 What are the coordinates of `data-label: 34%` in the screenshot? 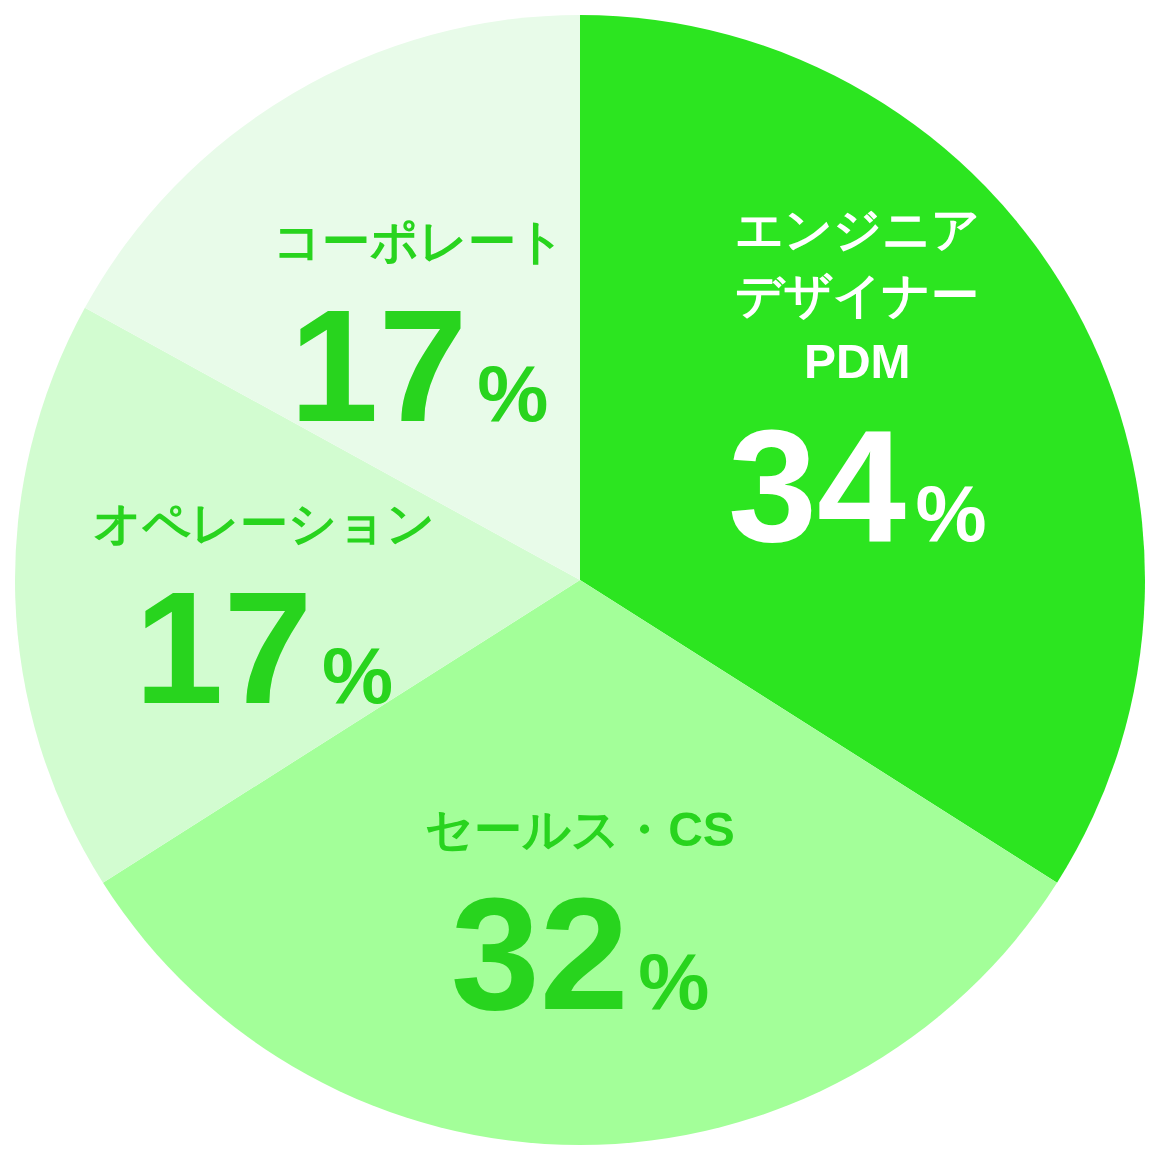 It's located at (857, 485).